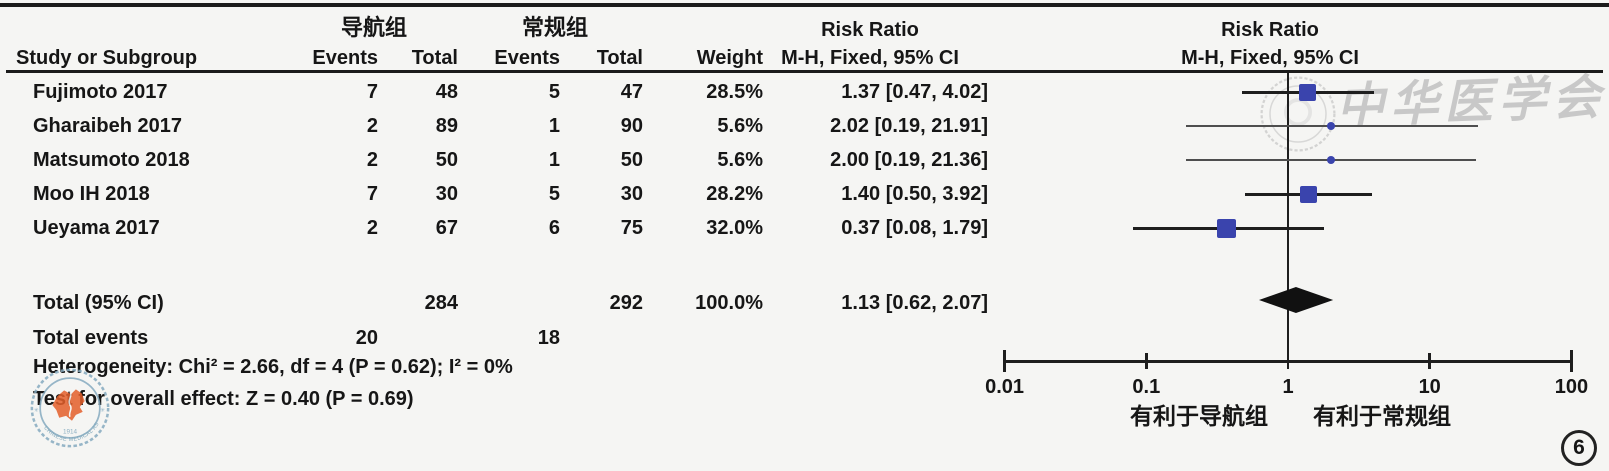  What do you see at coordinates (870, 30) in the screenshot?
I see `table-rr-header-1: Risk Ratio` at bounding box center [870, 30].